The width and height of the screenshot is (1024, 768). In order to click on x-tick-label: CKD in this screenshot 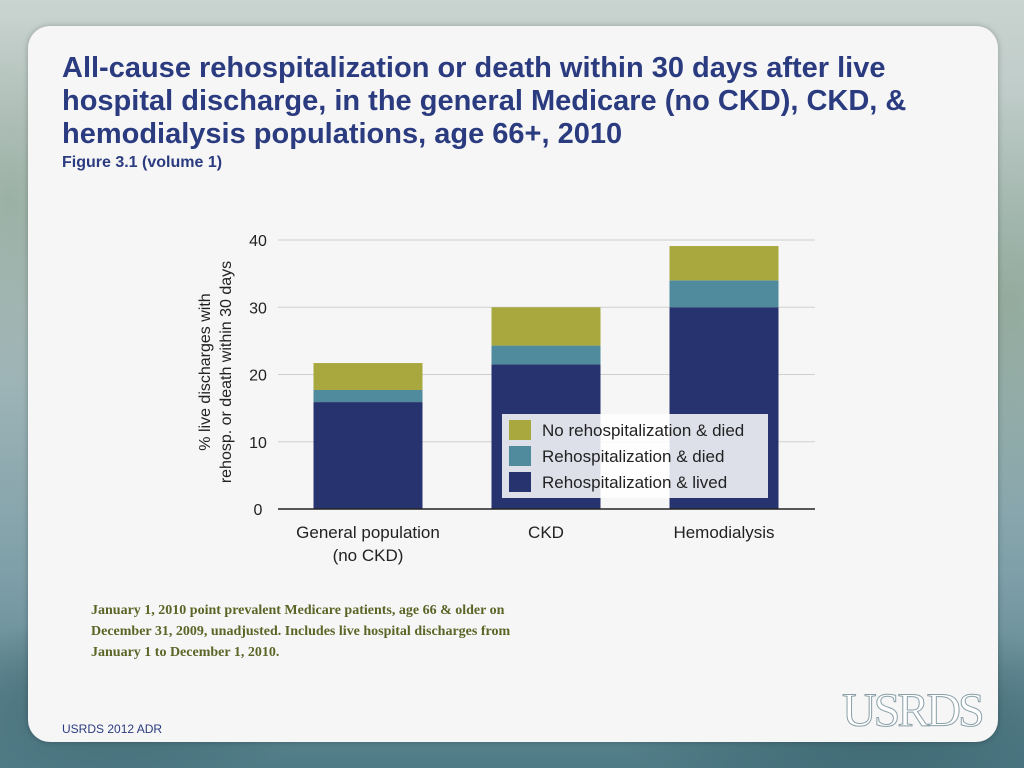, I will do `click(546, 532)`.